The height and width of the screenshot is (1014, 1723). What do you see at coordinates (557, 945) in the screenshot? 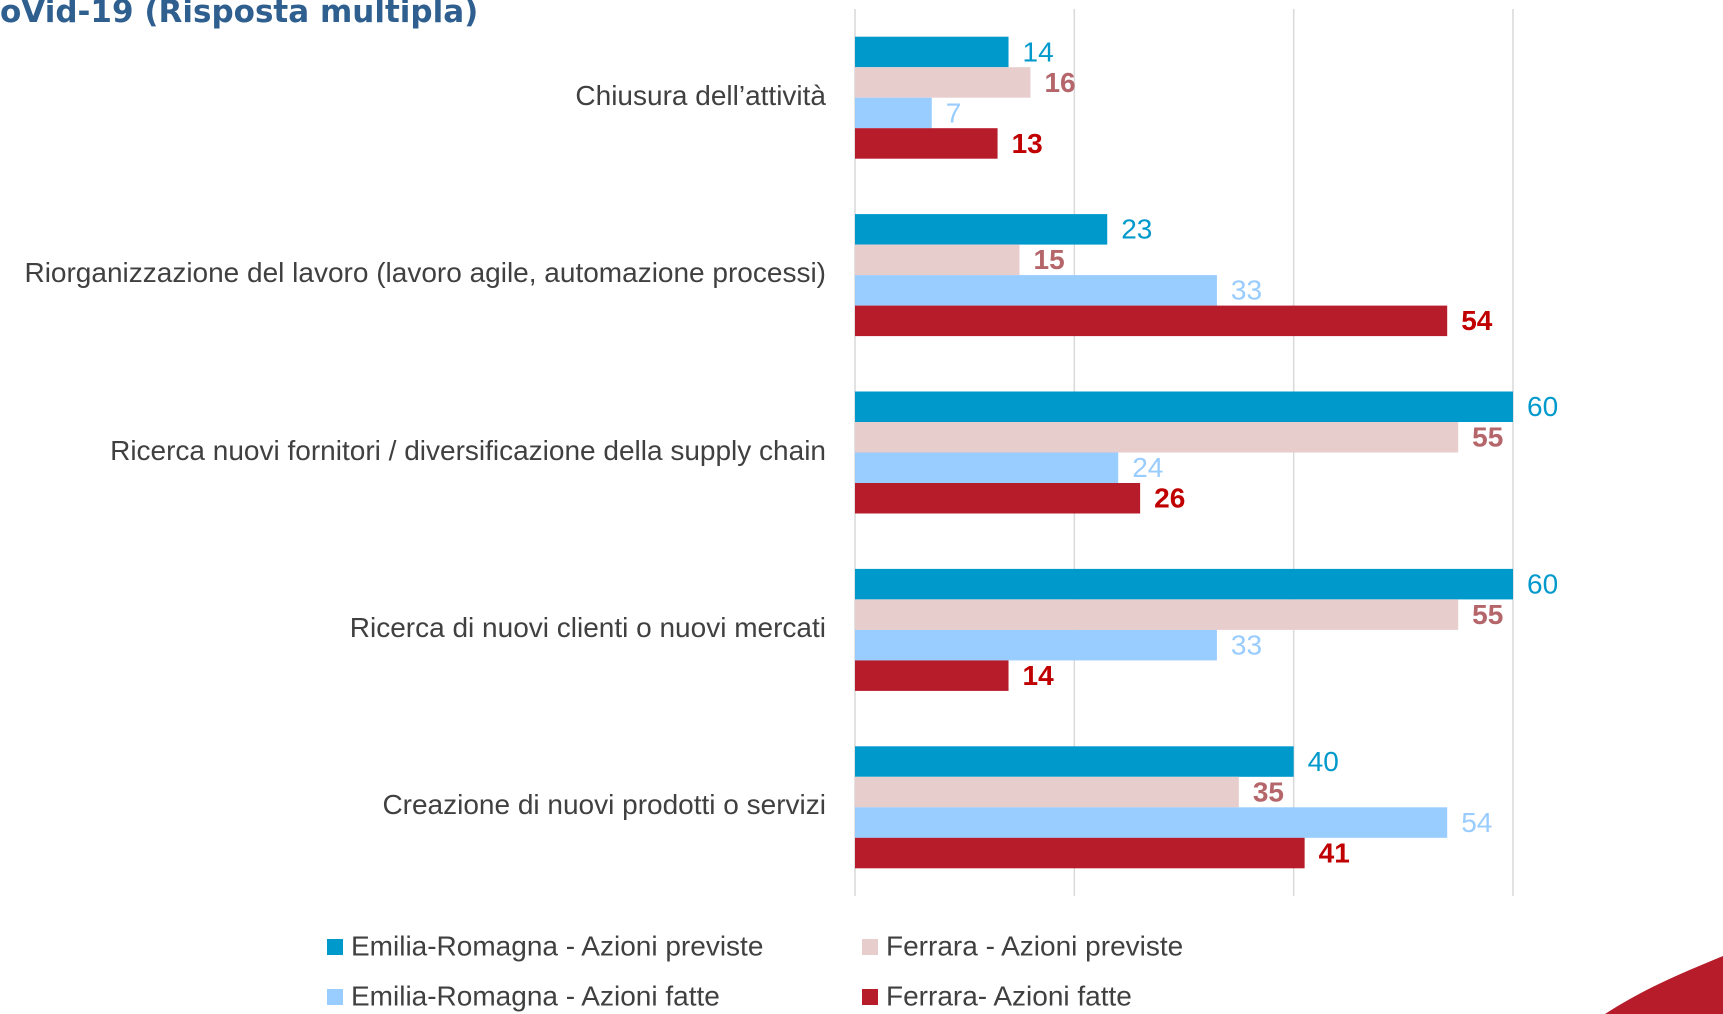
I see `legend-label: Emilia-Romagna - Azioni previste` at bounding box center [557, 945].